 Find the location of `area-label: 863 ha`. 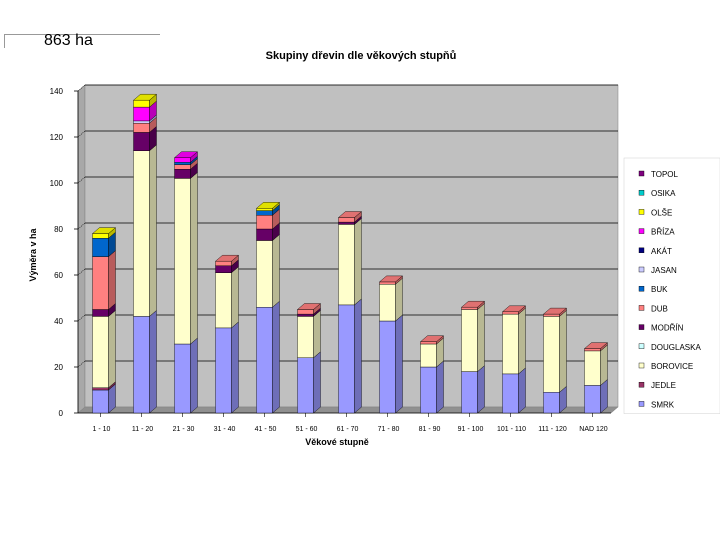

area-label: 863 ha is located at coordinates (68, 40).